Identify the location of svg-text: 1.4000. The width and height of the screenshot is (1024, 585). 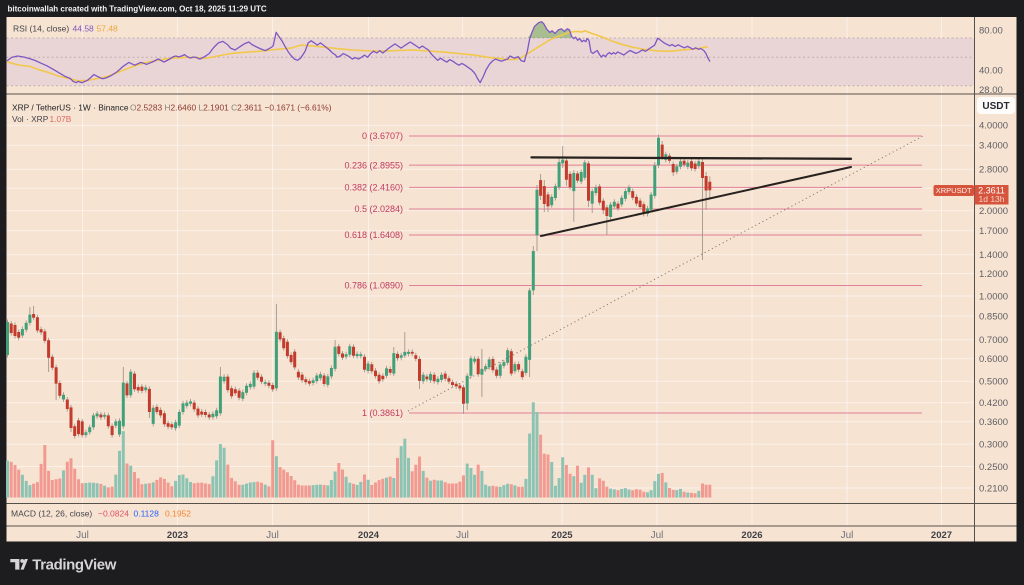
(993, 255).